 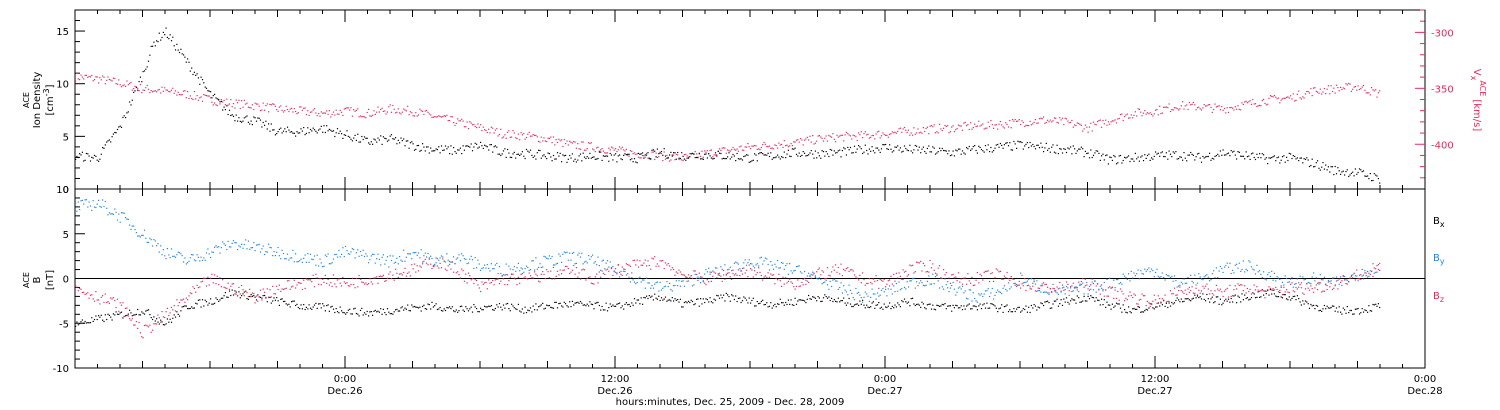 I want to click on legend-by: By, so click(x=1439, y=259).